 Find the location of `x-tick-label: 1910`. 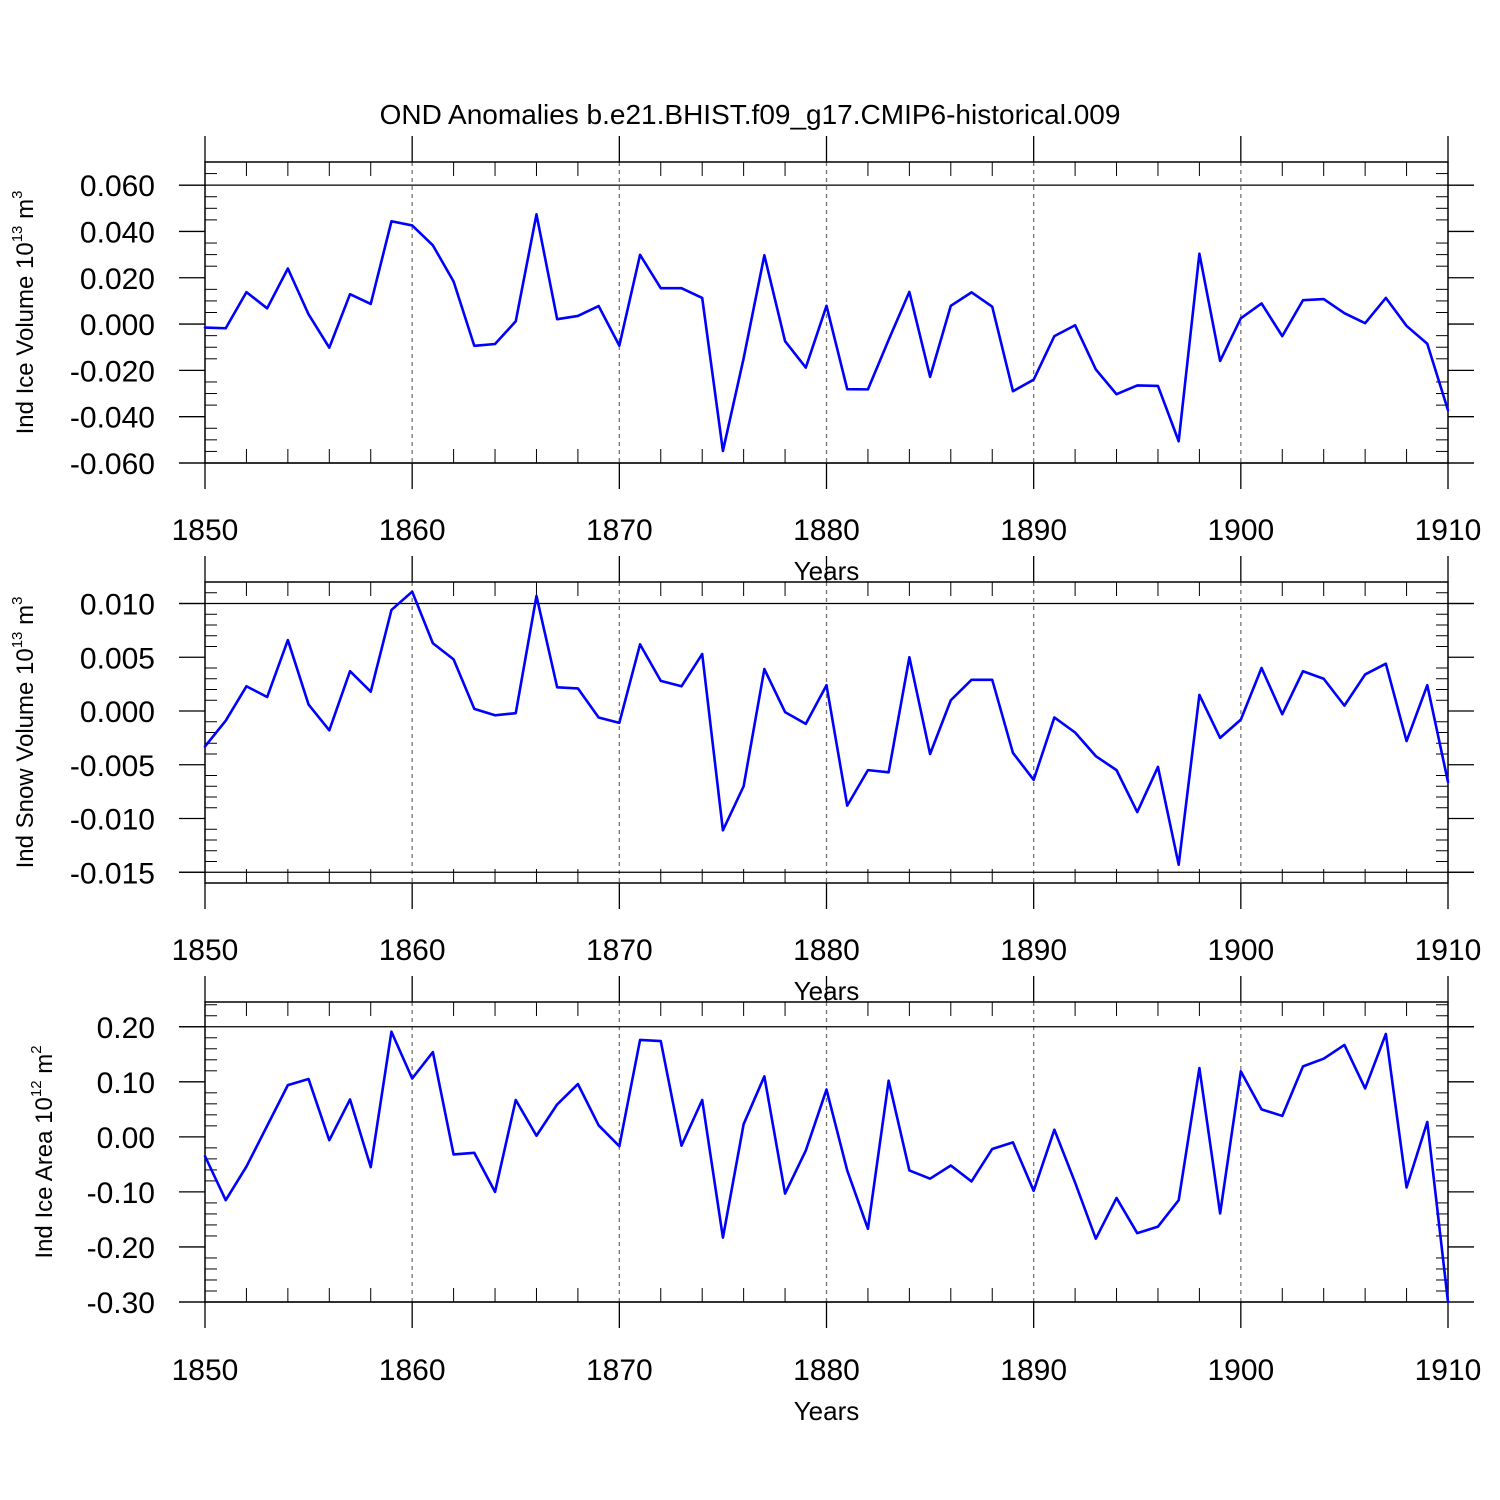

x-tick-label: 1910 is located at coordinates (1448, 530).